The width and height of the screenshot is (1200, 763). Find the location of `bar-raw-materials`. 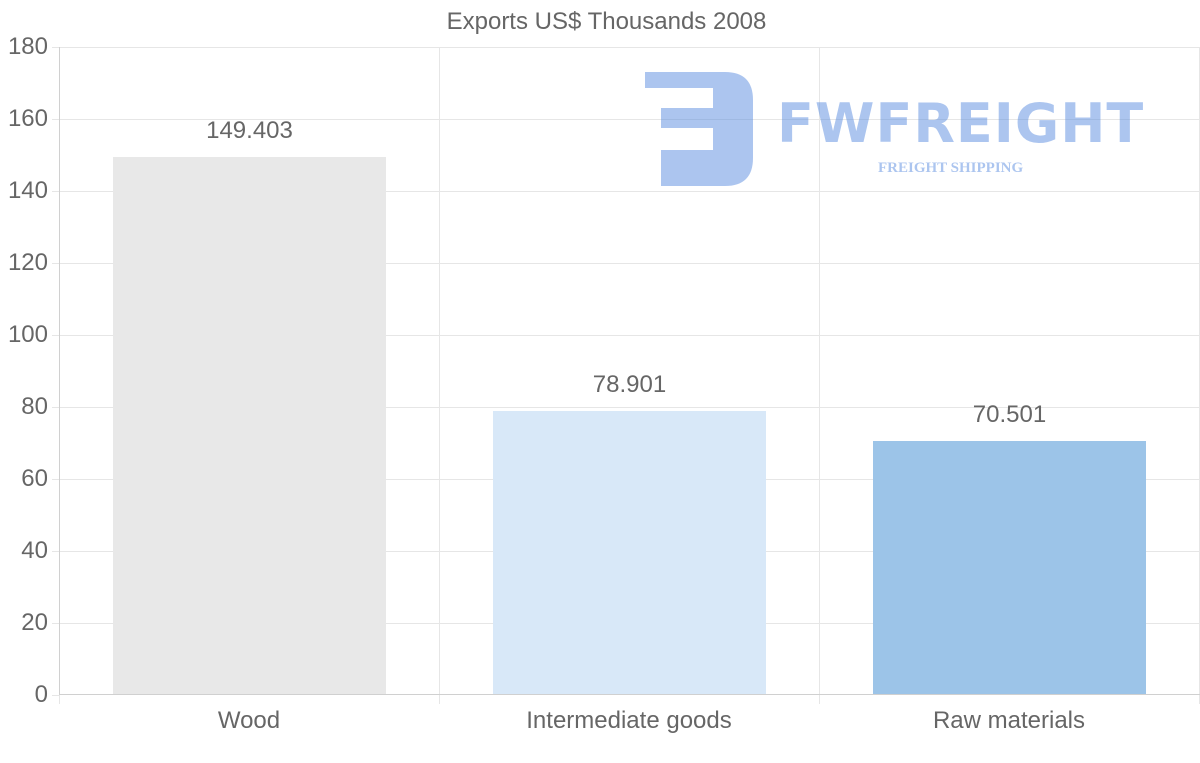

bar-raw-materials is located at coordinates (1009, 568).